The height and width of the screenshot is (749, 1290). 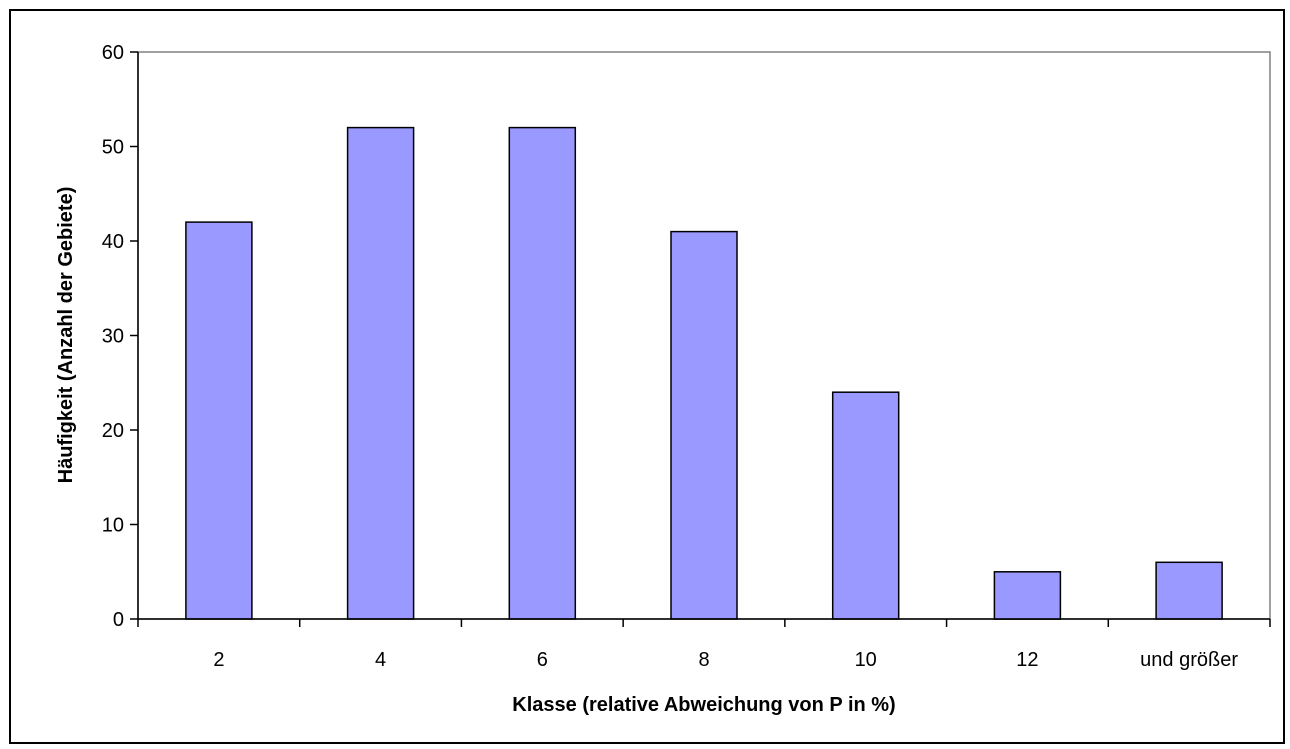 What do you see at coordinates (542, 660) in the screenshot?
I see `x-tick-label-3: 6` at bounding box center [542, 660].